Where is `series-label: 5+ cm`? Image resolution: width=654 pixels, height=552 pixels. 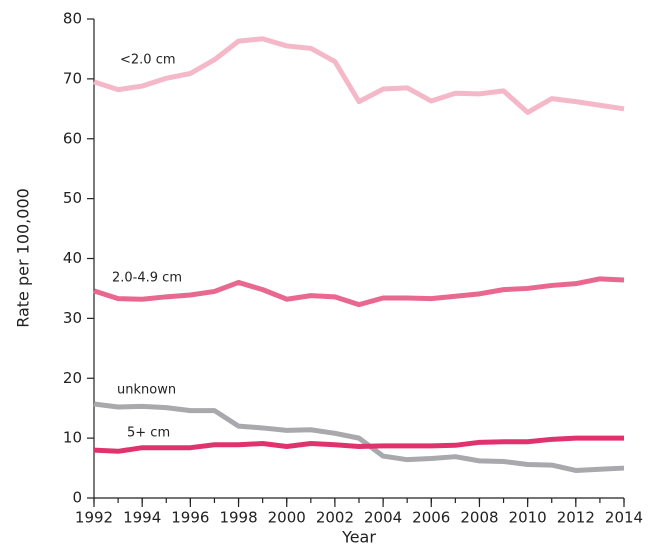
series-label: 5+ cm is located at coordinates (148, 433).